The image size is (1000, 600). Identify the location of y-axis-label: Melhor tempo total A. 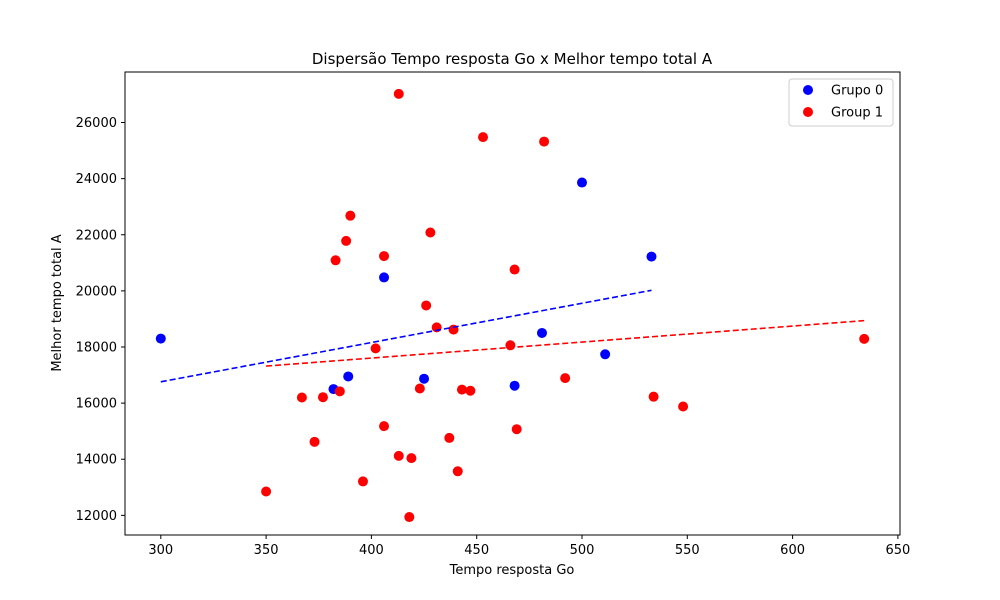
(57, 302).